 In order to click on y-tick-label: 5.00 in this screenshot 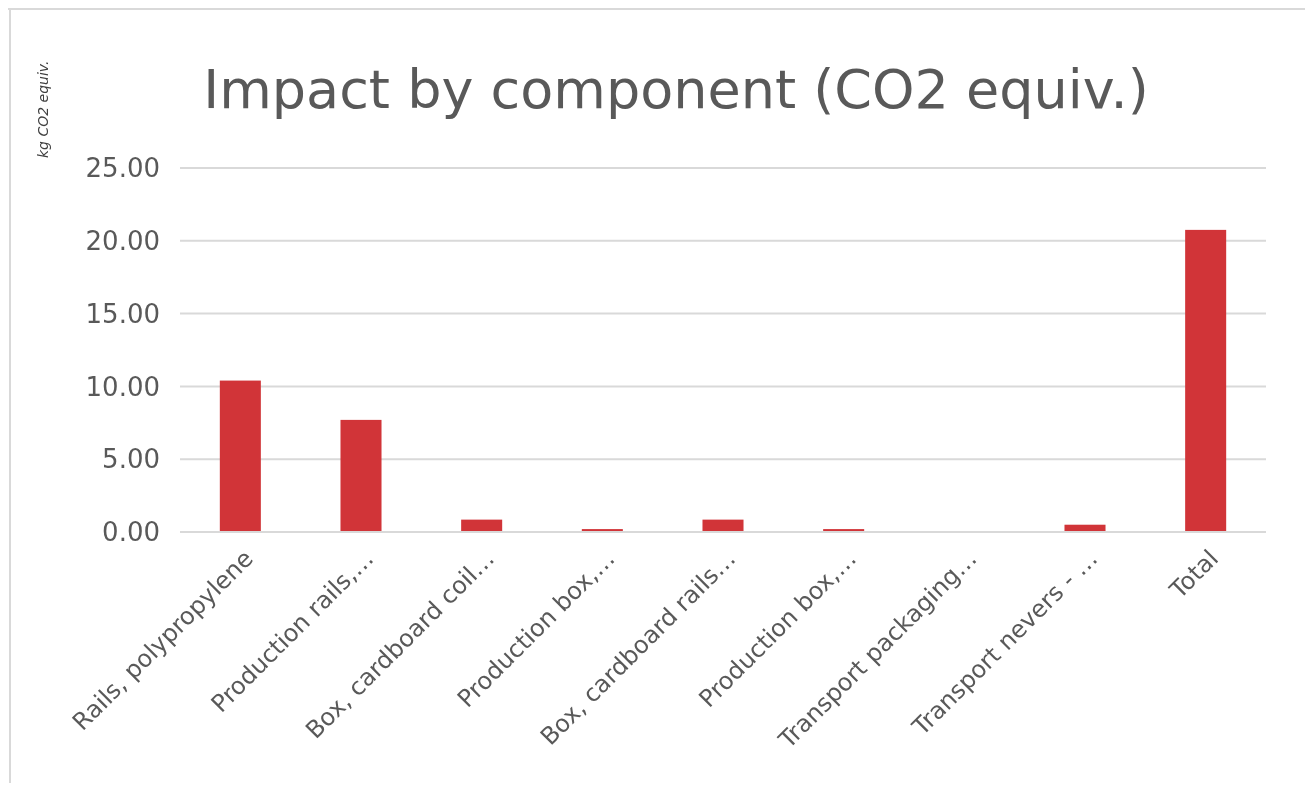, I will do `click(131, 459)`.